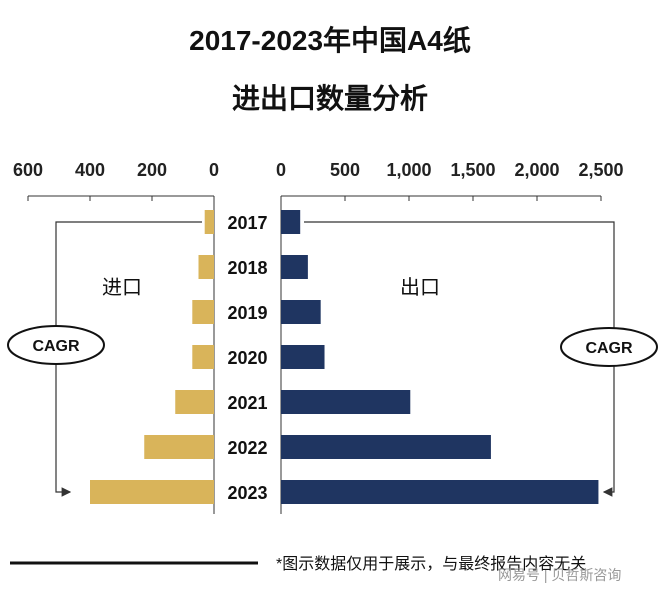  What do you see at coordinates (431, 564) in the screenshot?
I see `footnote-text: *图示数据仅用于展示，与最终报告内容无关` at bounding box center [431, 564].